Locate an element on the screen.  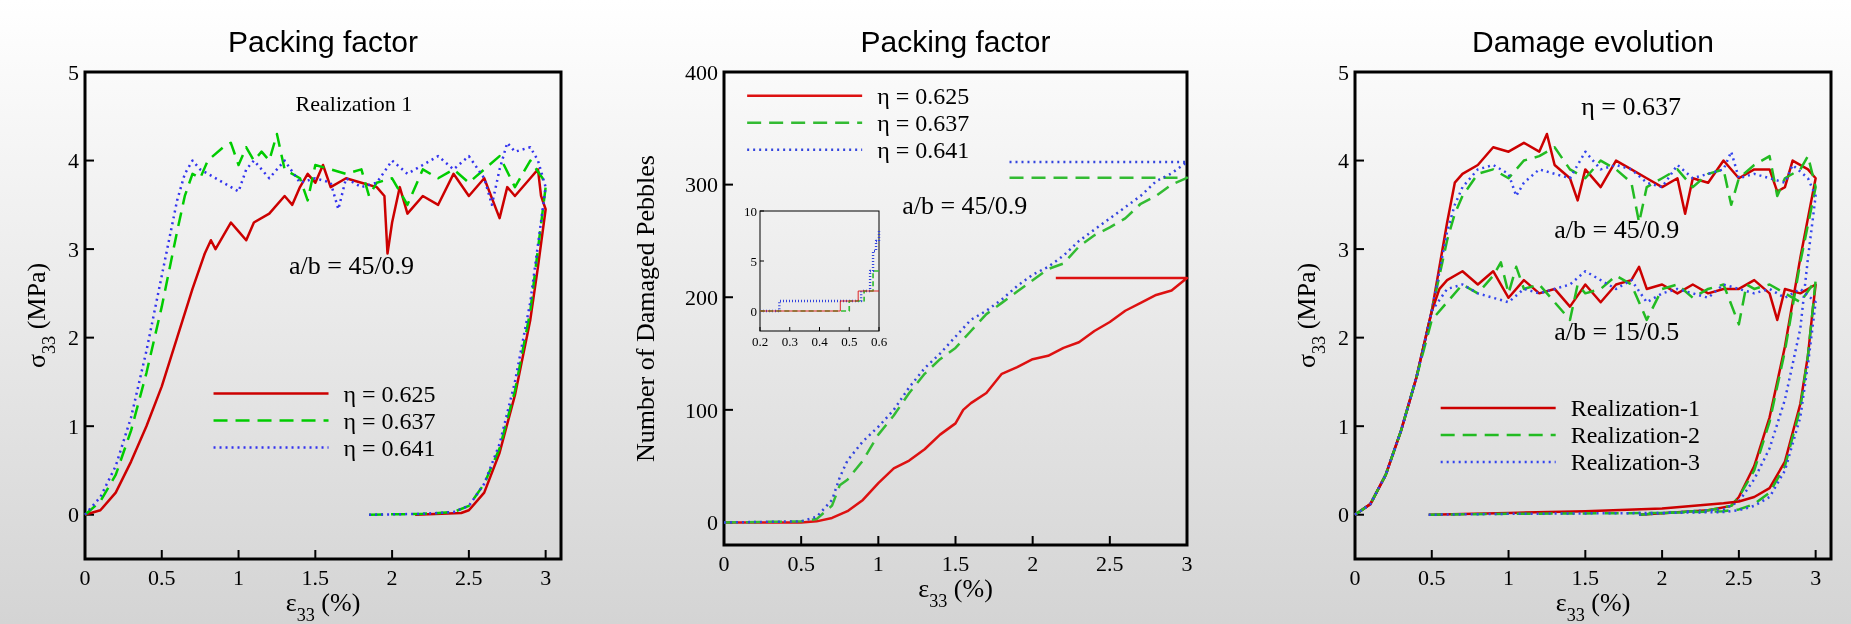
legend-label: Realization-1 is located at coordinates (1635, 408).